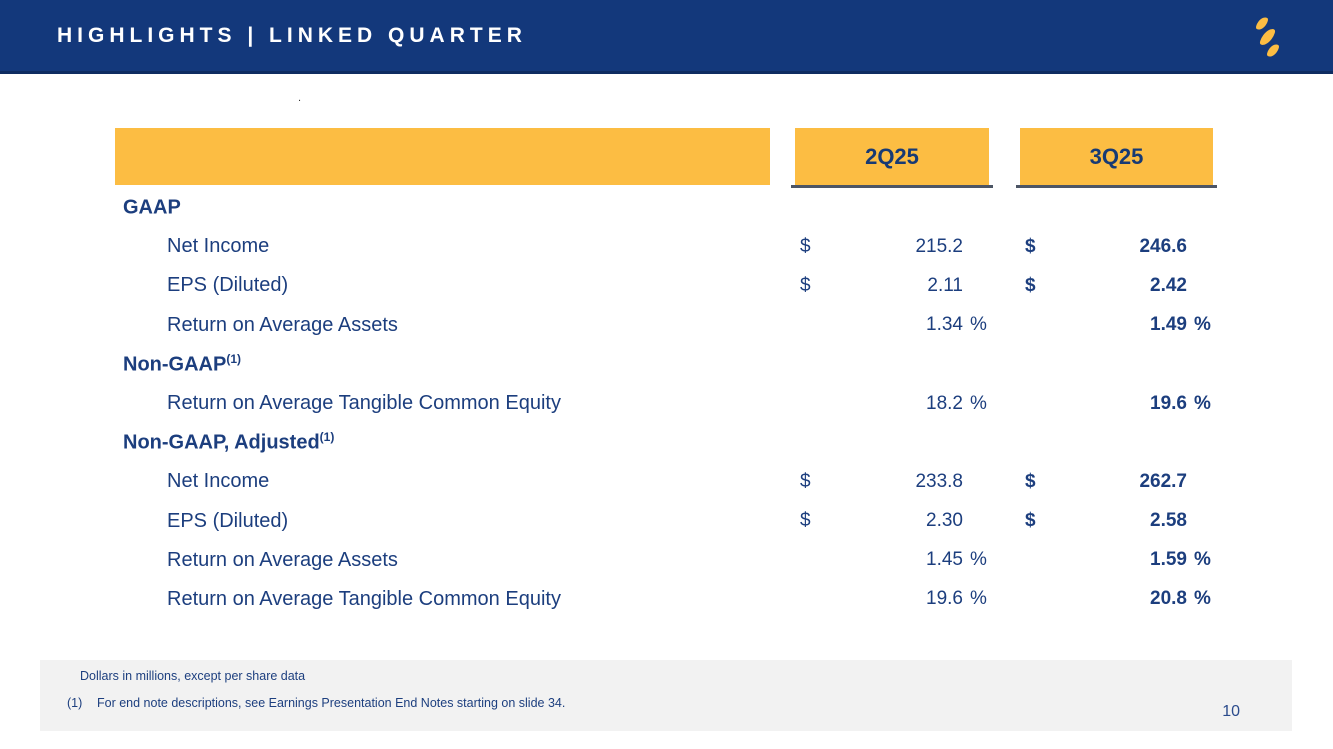  What do you see at coordinates (892, 325) in the screenshot?
I see `value-2q25: 1.34%` at bounding box center [892, 325].